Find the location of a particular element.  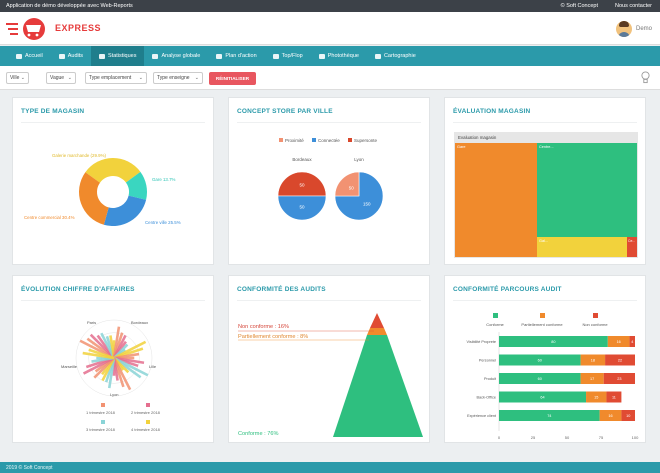

type-enseigne-select: Type enseigne ⌄ is located at coordinates (178, 78).